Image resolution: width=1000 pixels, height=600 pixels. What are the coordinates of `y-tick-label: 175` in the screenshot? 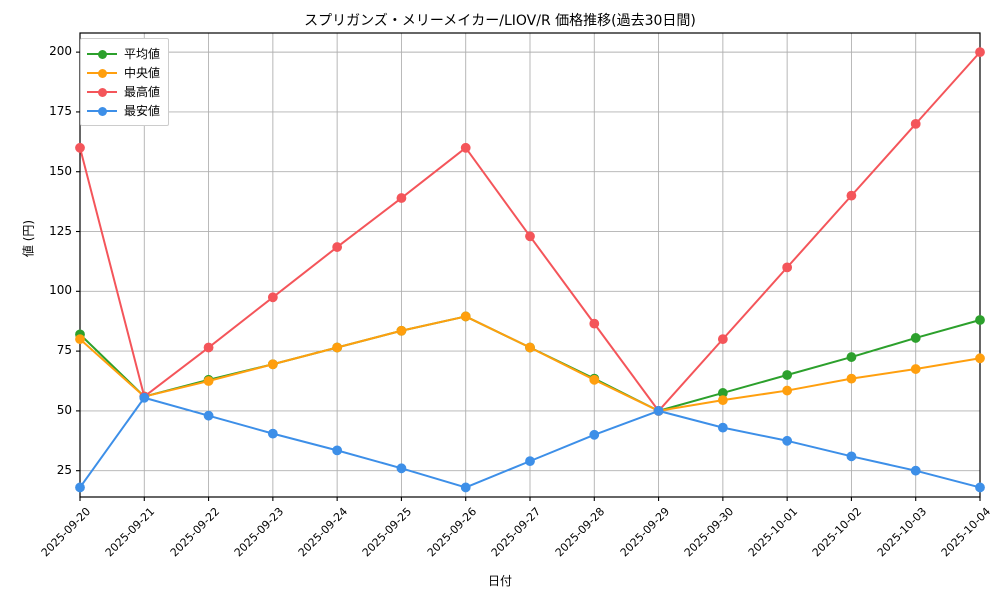 It's located at (60, 110).